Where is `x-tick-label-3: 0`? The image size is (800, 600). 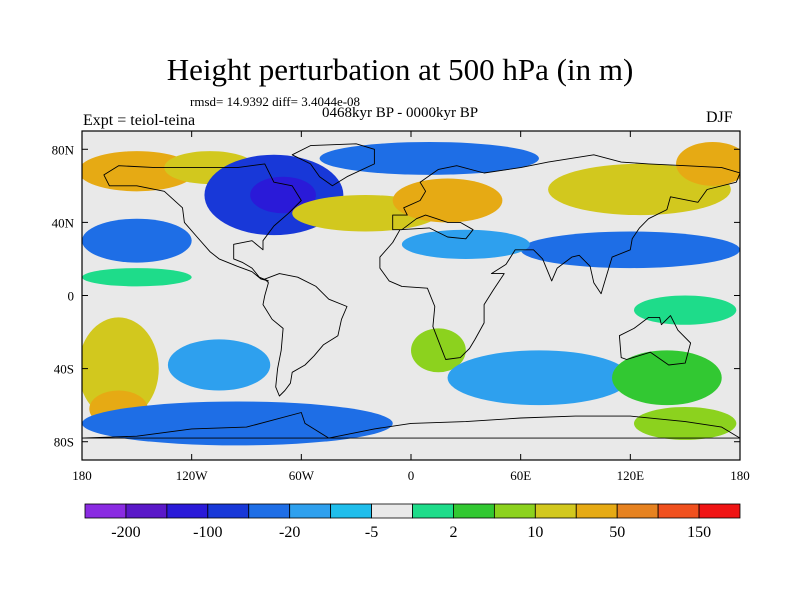
x-tick-label-3: 0 is located at coordinates (411, 475).